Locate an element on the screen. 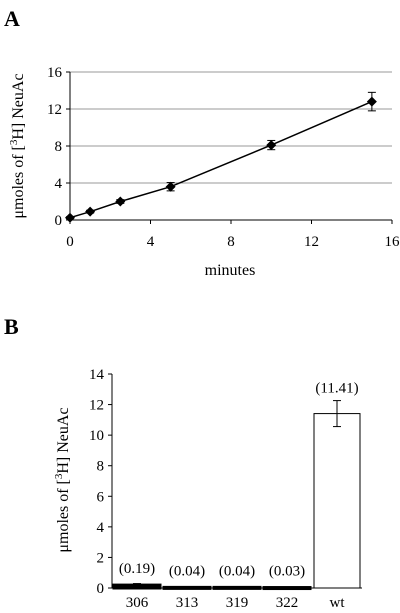 The width and height of the screenshot is (400, 613). y-tick-label: 14 is located at coordinates (97, 375).